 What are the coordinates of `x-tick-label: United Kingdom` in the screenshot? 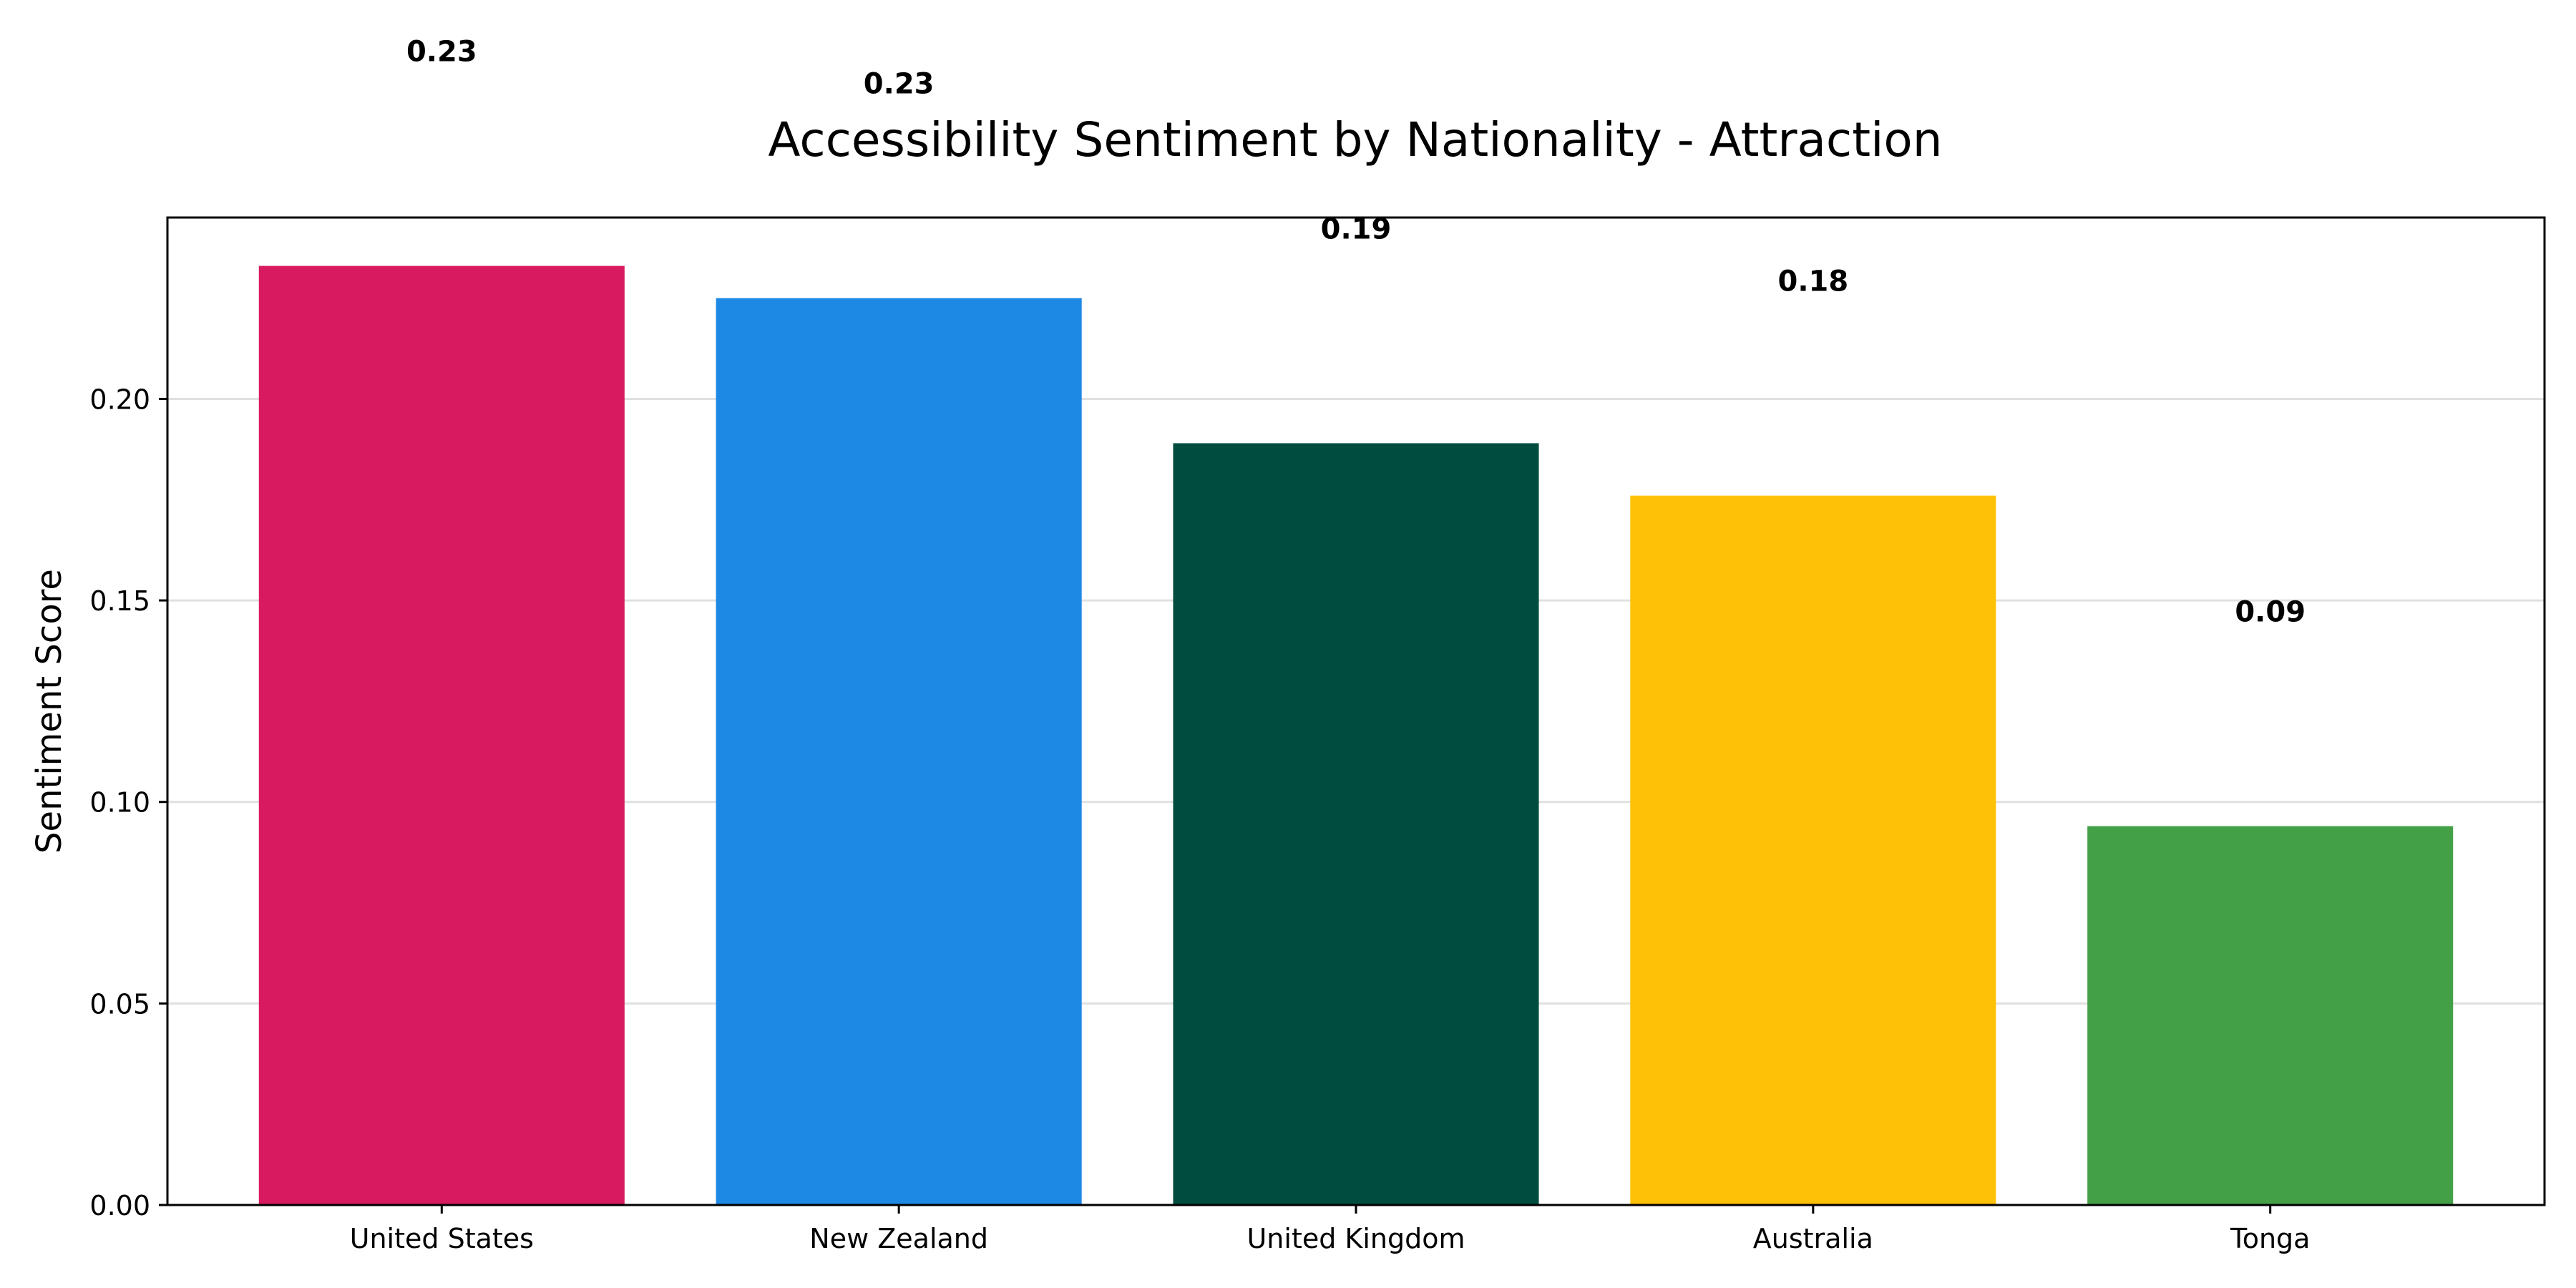 It's located at (1355, 1238).